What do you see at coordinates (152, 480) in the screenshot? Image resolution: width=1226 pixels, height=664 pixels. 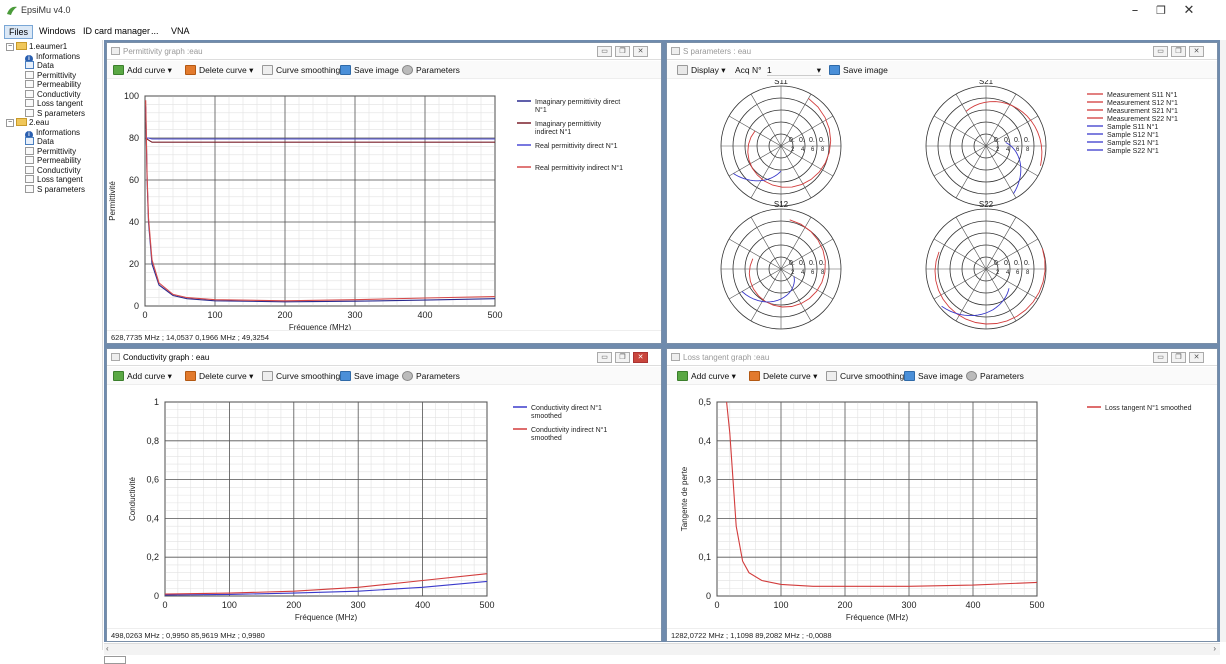 I see `y-tick-label: 0,6` at bounding box center [152, 480].